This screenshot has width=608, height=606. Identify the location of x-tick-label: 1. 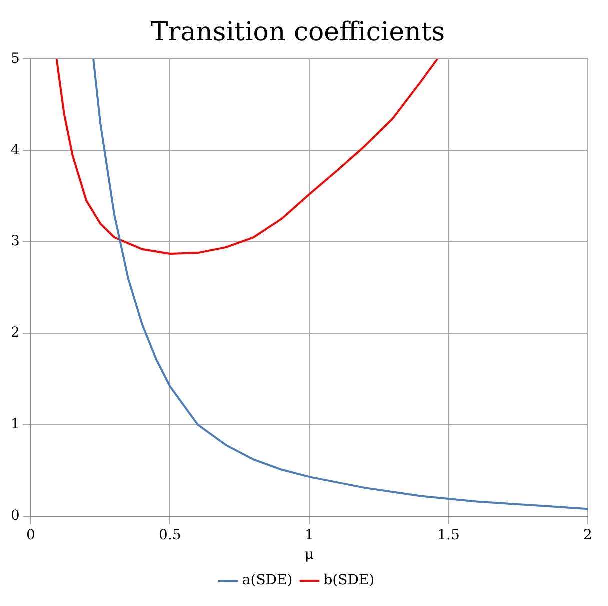
(309, 535).